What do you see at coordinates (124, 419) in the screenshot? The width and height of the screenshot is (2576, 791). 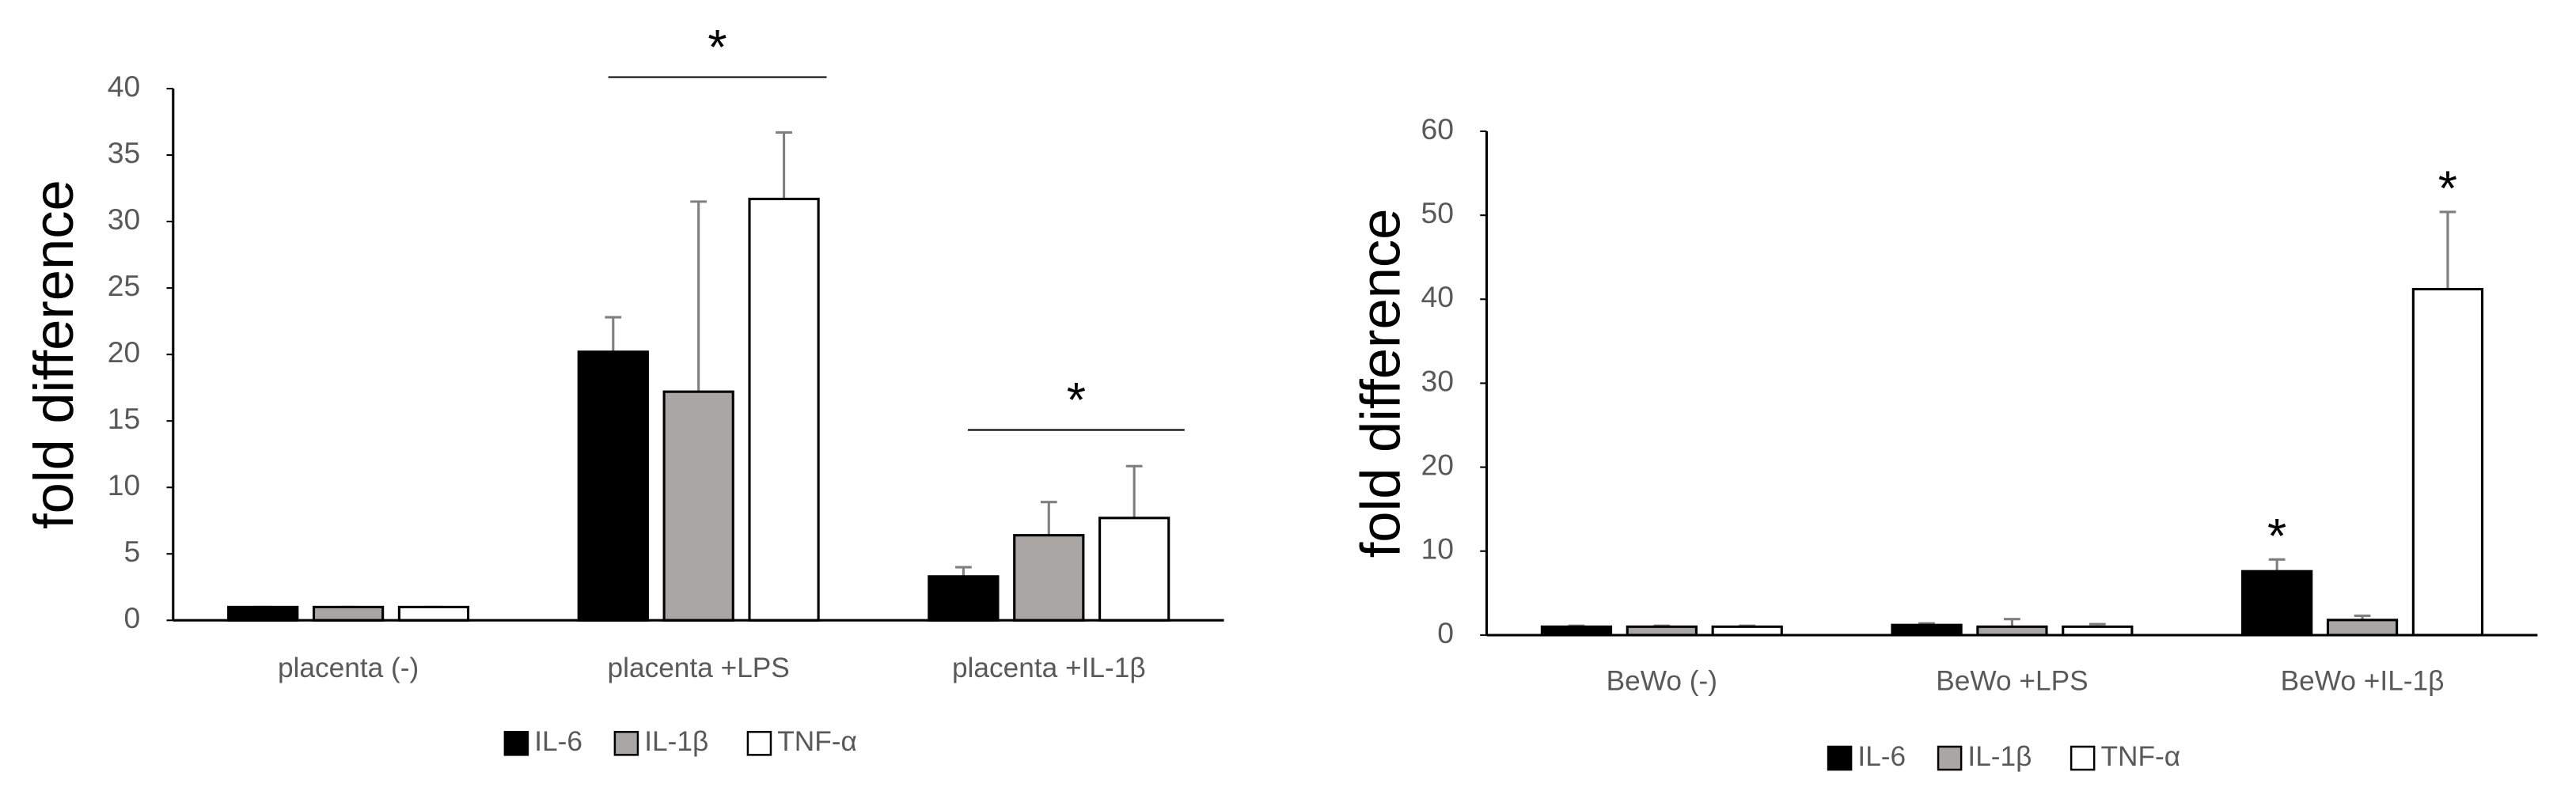 I see `y-tick-label: 15` at bounding box center [124, 419].